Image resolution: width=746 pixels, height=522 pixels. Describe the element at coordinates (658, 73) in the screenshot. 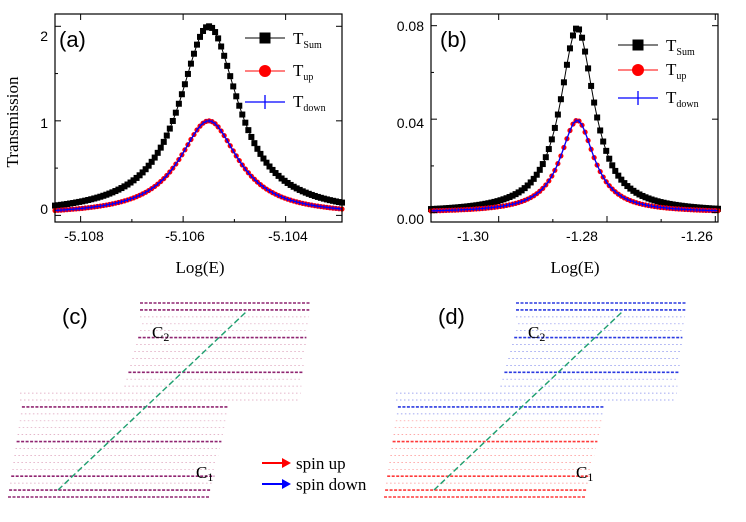

I see `legend-b: TSum Tup Tdown` at that location.